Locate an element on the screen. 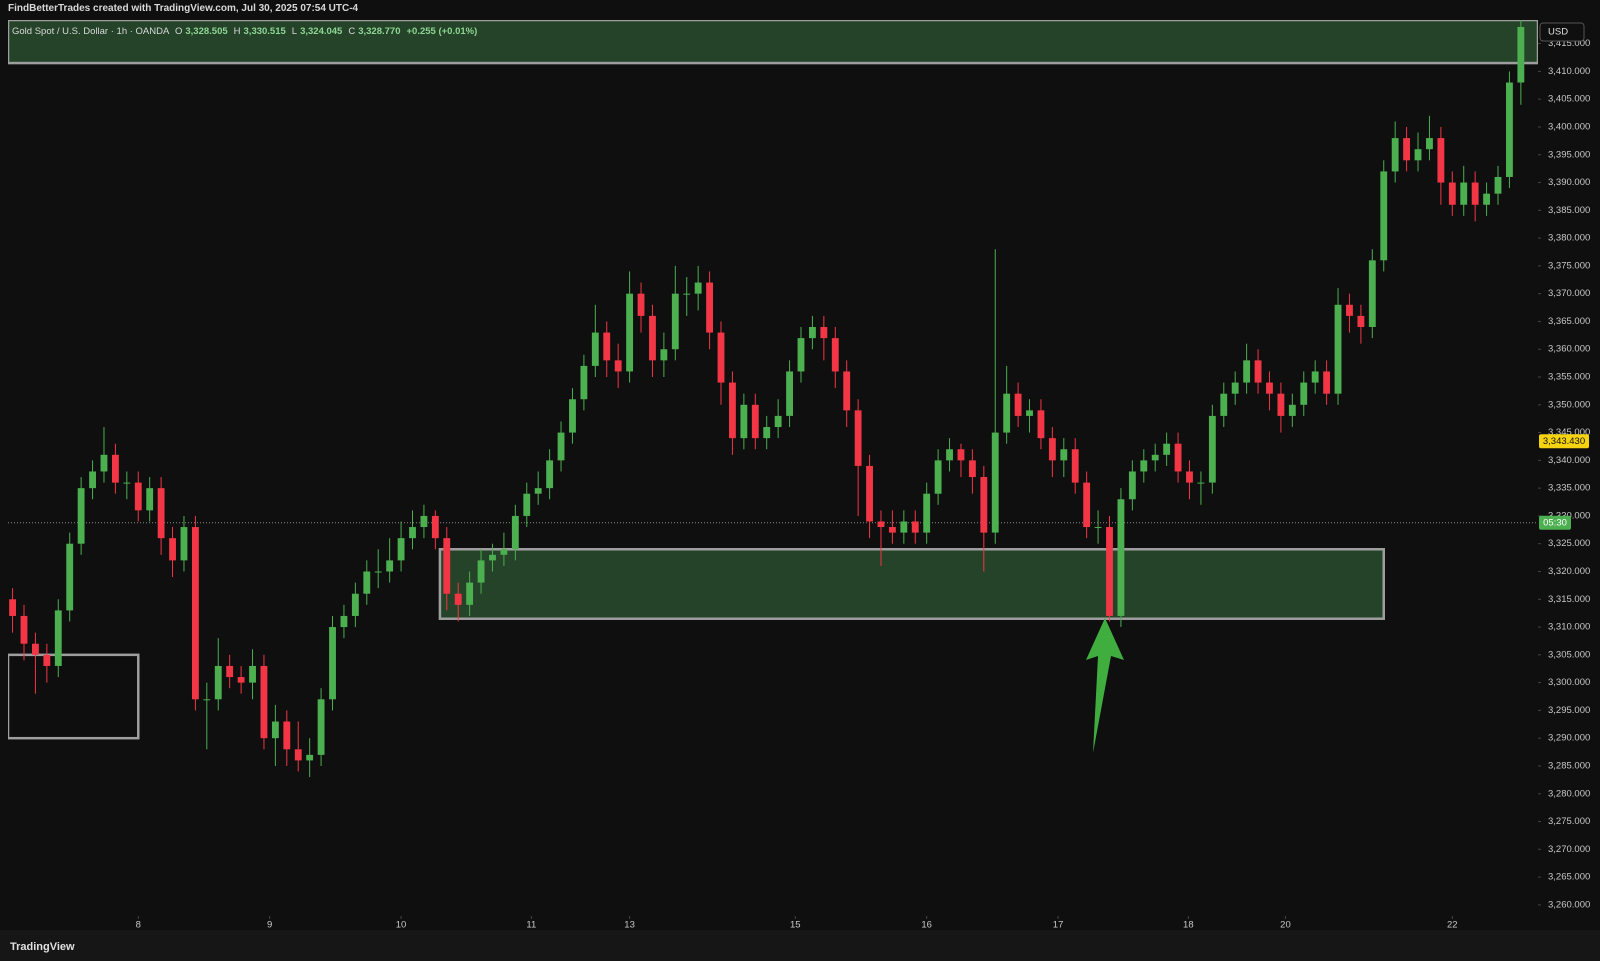 The image size is (1600, 961). price-line-label: 05:30 is located at coordinates (1555, 522).